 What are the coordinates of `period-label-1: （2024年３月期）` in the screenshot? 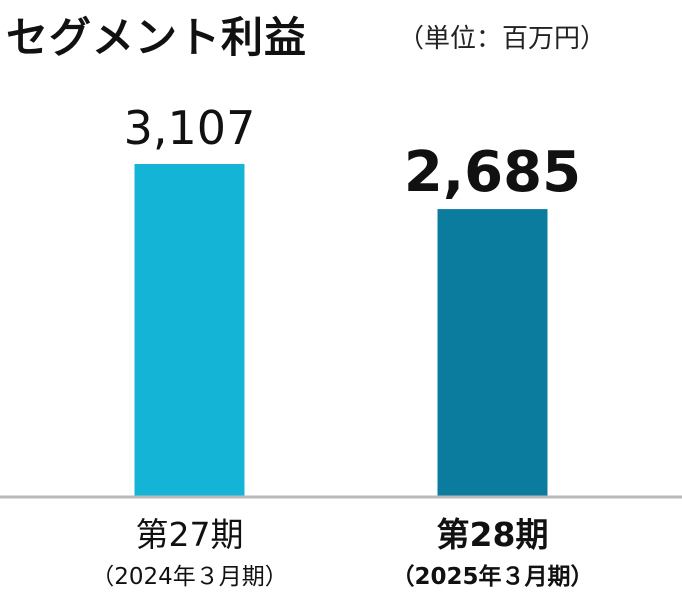 It's located at (189, 577).